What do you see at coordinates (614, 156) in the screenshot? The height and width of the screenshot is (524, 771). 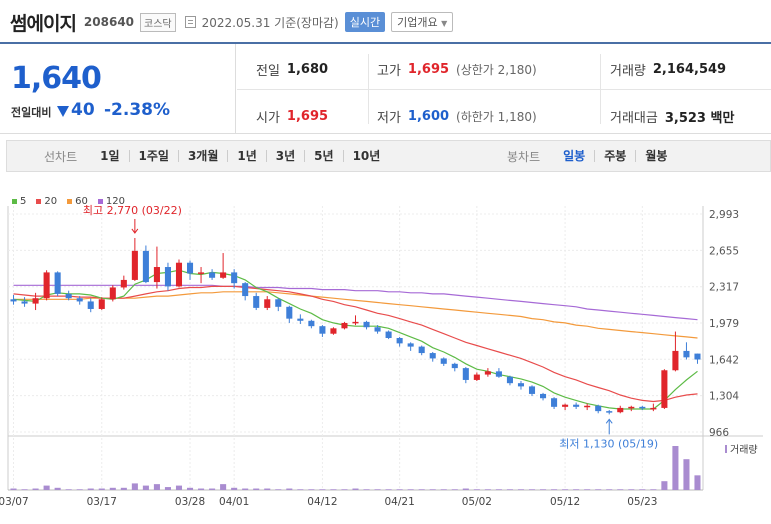 I see `candle-weekly: 주봉` at bounding box center [614, 156].